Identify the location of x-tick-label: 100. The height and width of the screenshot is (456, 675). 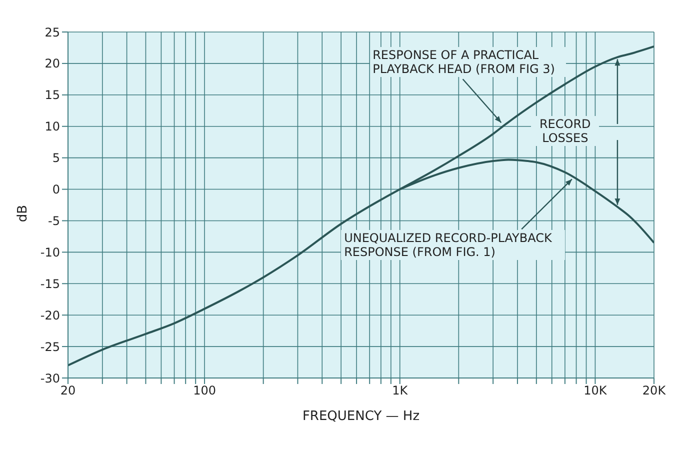
(204, 391).